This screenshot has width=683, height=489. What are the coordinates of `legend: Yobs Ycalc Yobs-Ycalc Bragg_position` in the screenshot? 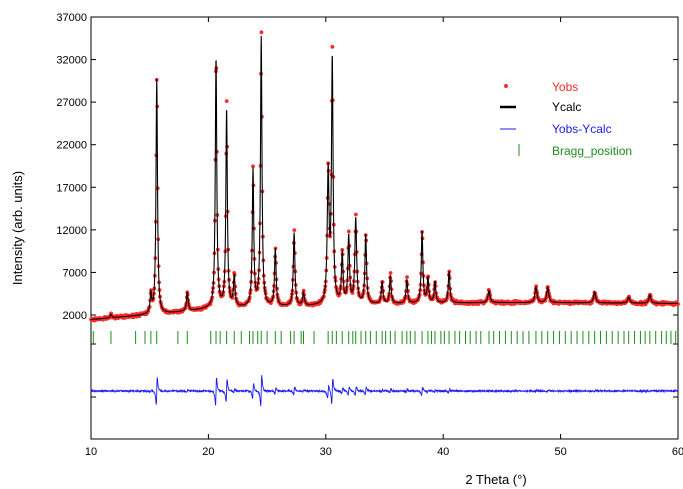 It's located at (566, 119).